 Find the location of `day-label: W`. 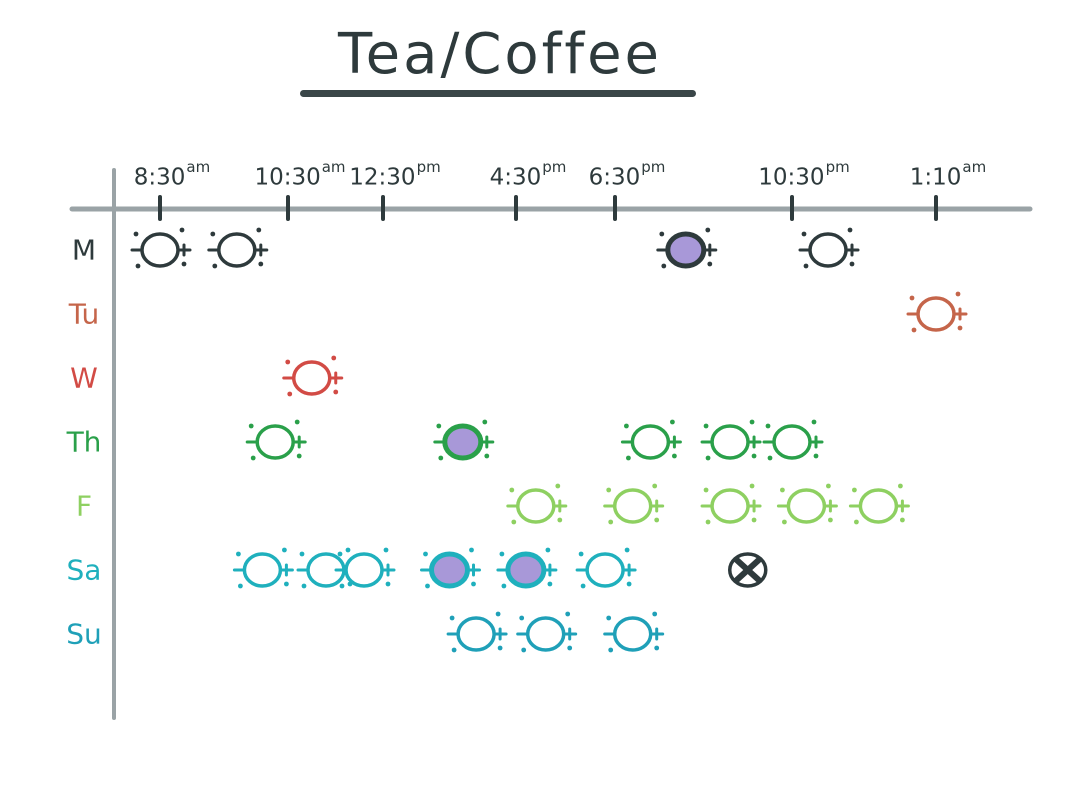

day-label: W is located at coordinates (84, 378).